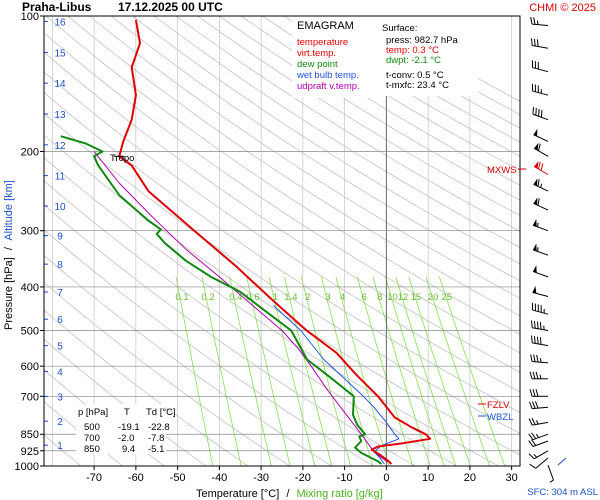  What do you see at coordinates (261, 478) in the screenshot?
I see `x-tick-label: -30` at bounding box center [261, 478].